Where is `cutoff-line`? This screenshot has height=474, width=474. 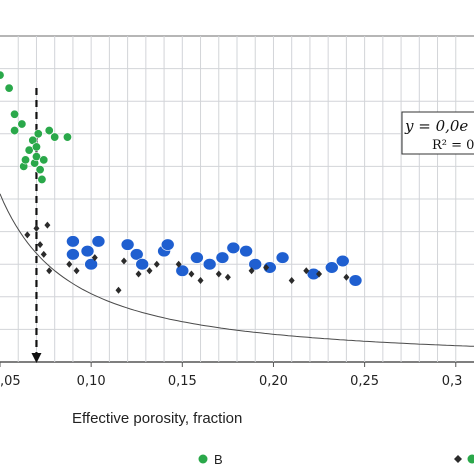
cutoff-line is located at coordinates (36, 225).